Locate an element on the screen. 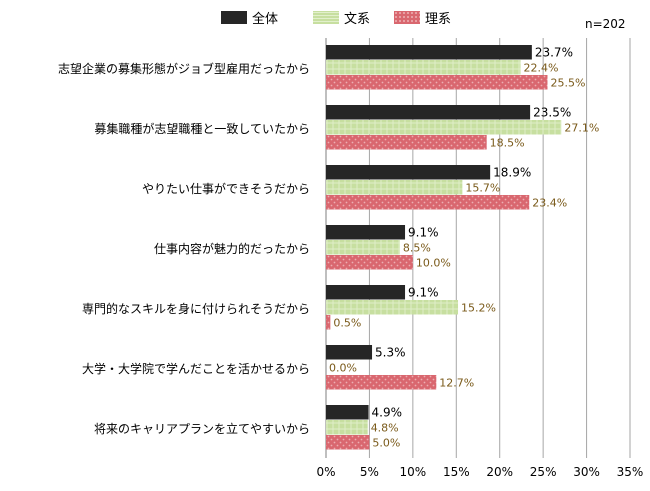 This screenshot has height=491, width=650. value-label-bunkei: 0.0% is located at coordinates (343, 368).